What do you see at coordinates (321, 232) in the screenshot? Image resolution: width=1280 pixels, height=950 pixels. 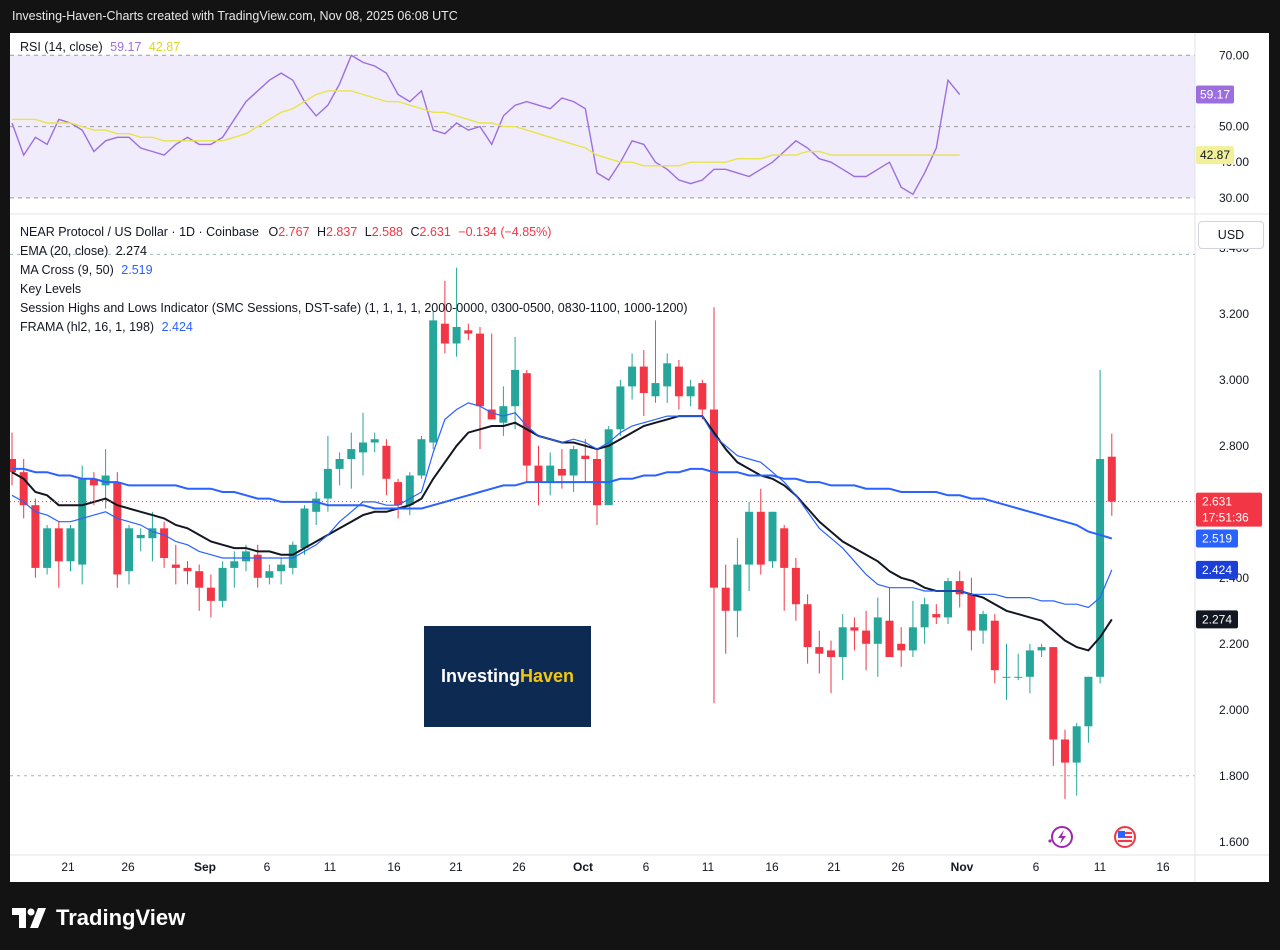 I see `high-label: H` at bounding box center [321, 232].